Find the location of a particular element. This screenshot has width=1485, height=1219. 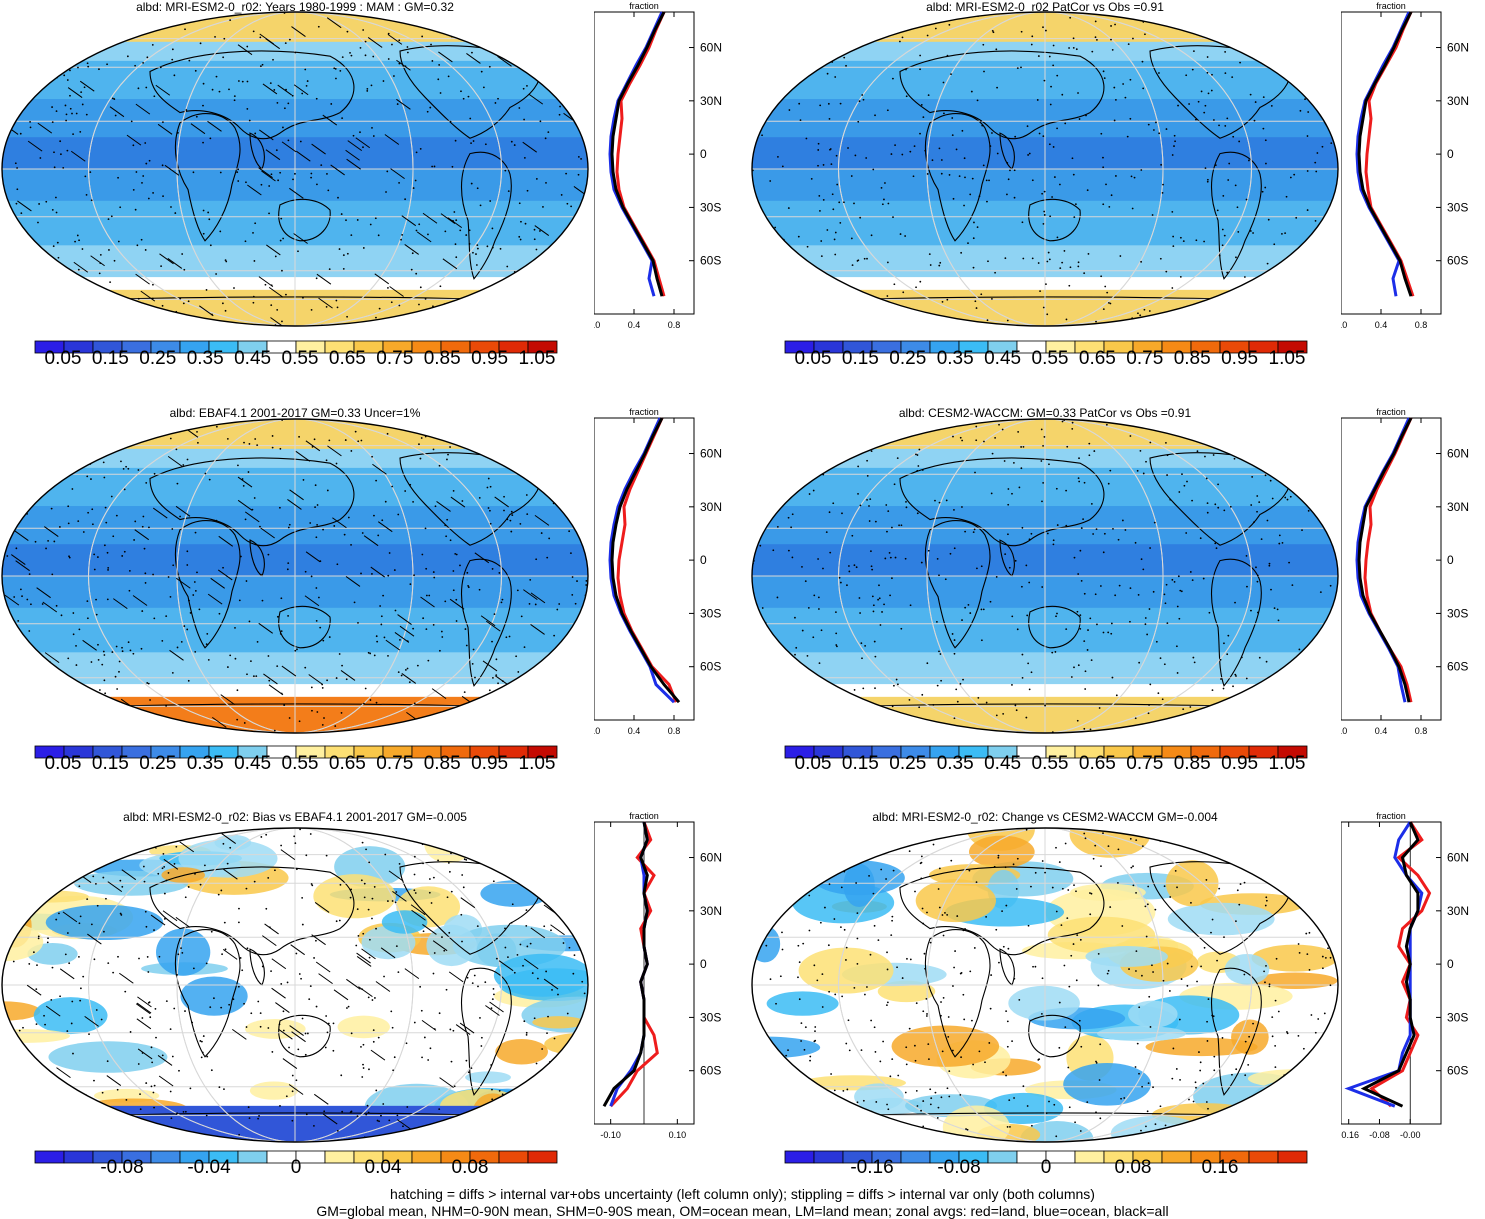

zonal-xtick: -0.16 is located at coordinates (1350, 1135).